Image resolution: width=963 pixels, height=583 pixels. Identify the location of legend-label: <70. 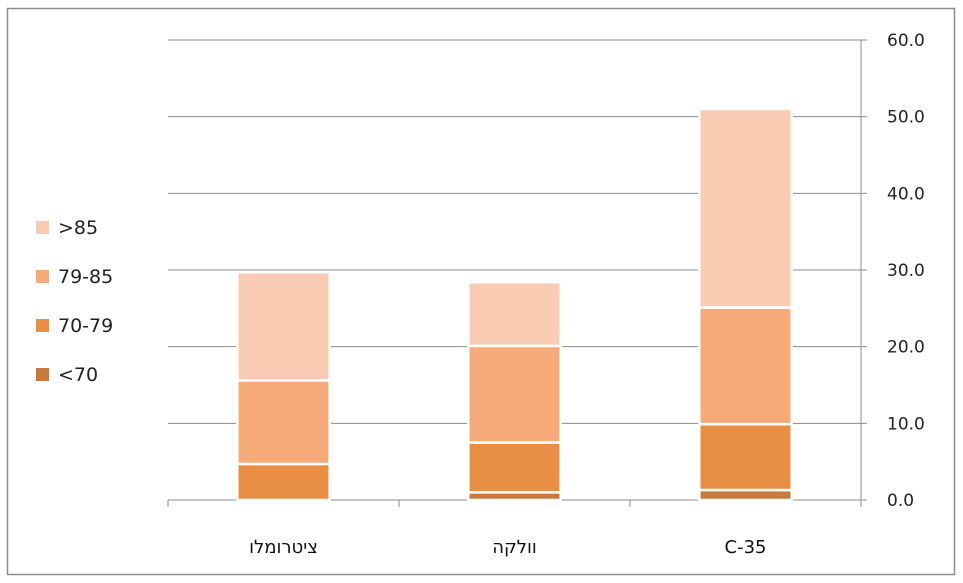
(78, 375).